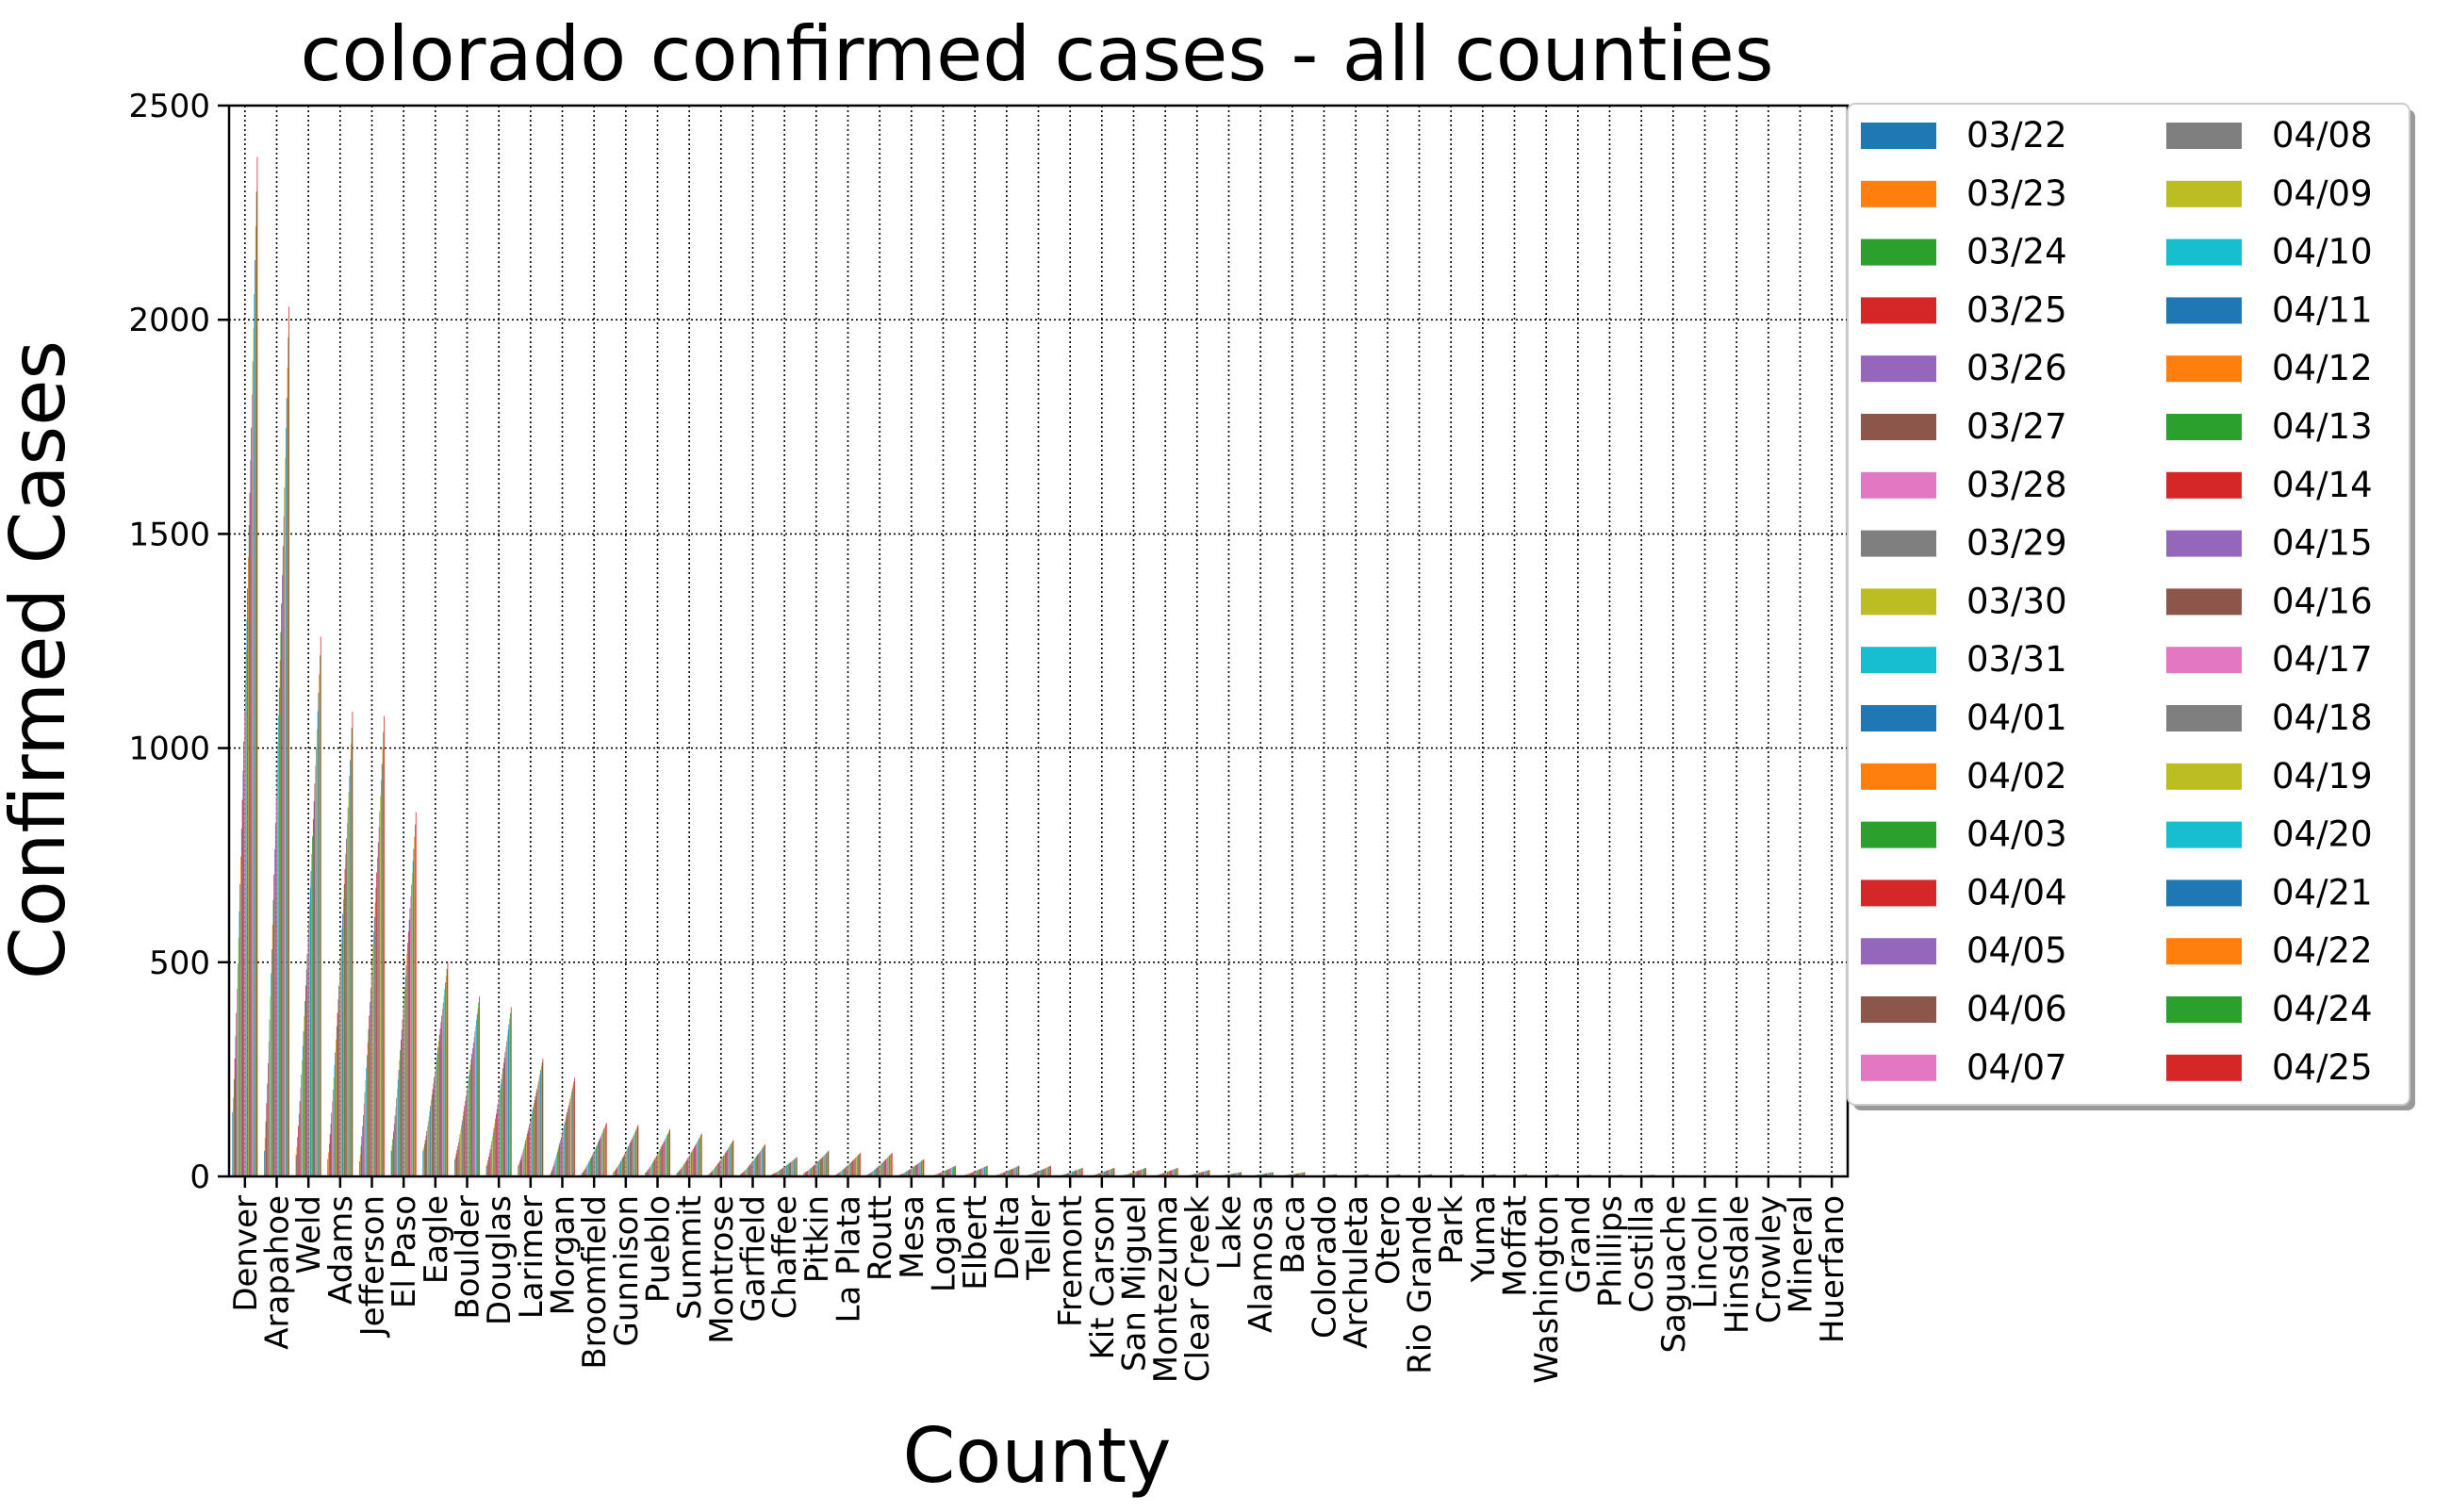 This screenshot has height=1512, width=2451. Describe the element at coordinates (2016, 660) in the screenshot. I see `legend-label-03-31: 03/31` at that location.